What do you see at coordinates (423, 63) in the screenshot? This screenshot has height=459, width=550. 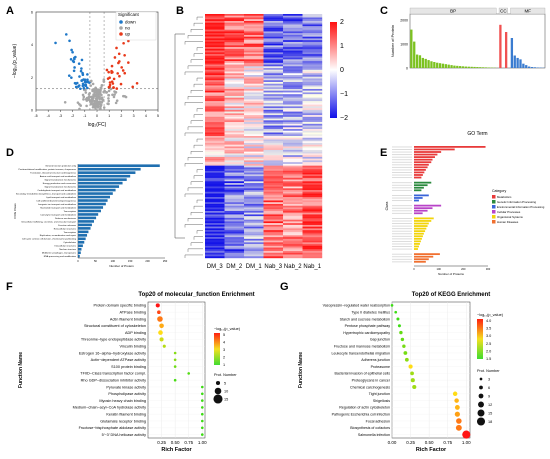 I see `go-bar` at bounding box center [423, 63].